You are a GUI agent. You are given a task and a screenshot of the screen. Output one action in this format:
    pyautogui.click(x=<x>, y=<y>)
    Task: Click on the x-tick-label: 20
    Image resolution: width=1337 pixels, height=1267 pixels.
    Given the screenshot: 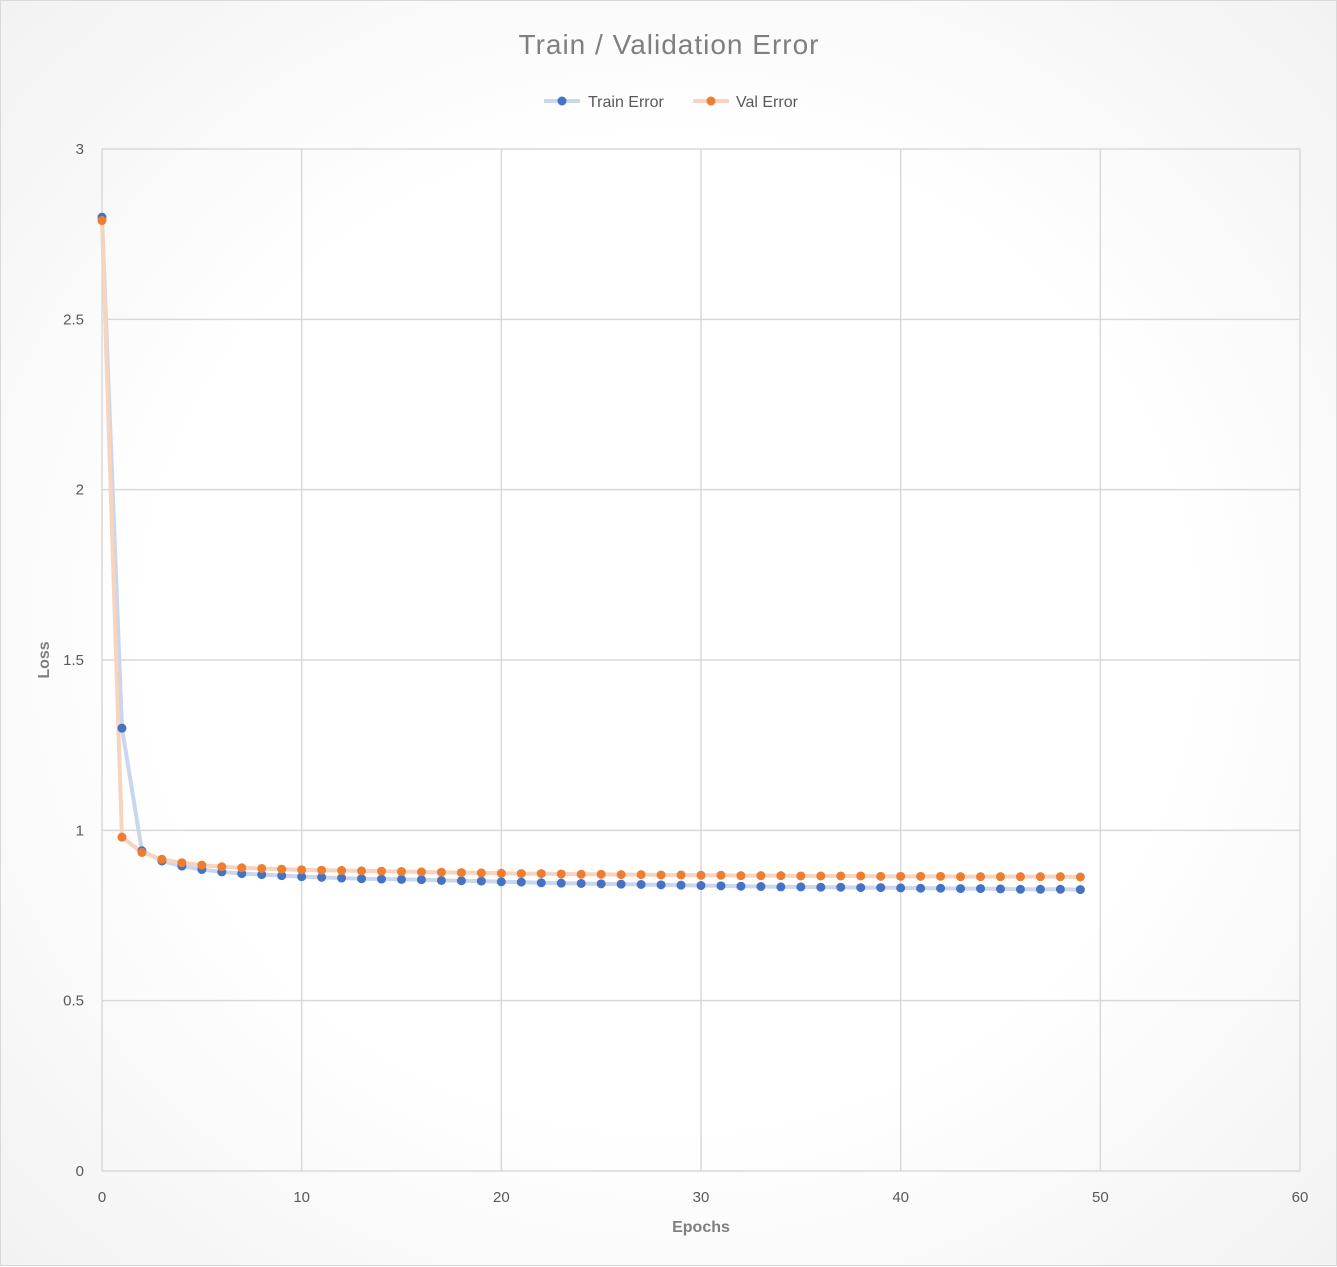 What is the action you would take?
    pyautogui.click(x=501, y=1197)
    